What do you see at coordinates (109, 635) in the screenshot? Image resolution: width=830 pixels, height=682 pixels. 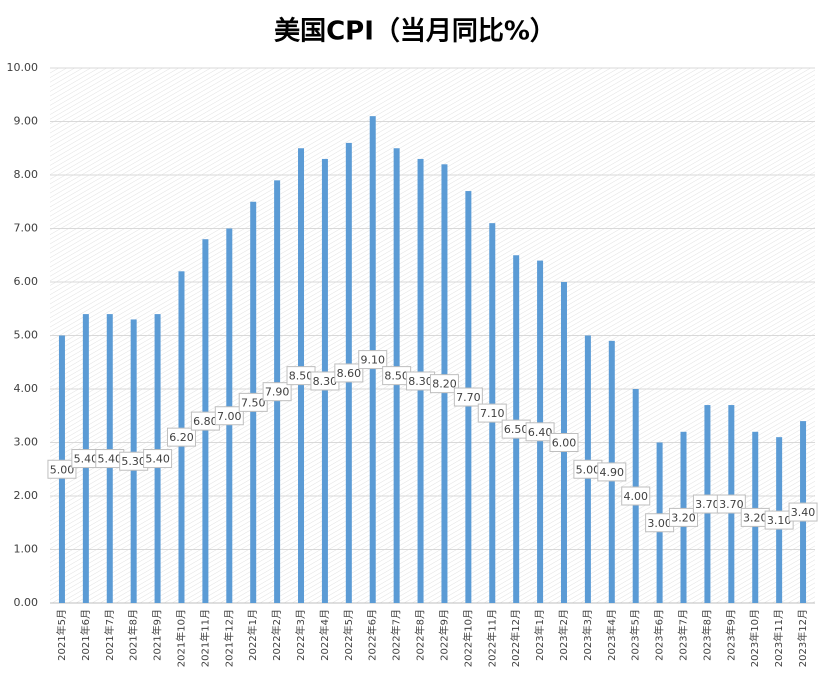 I see `x-tick-label: 2021年7月` at bounding box center [109, 635].